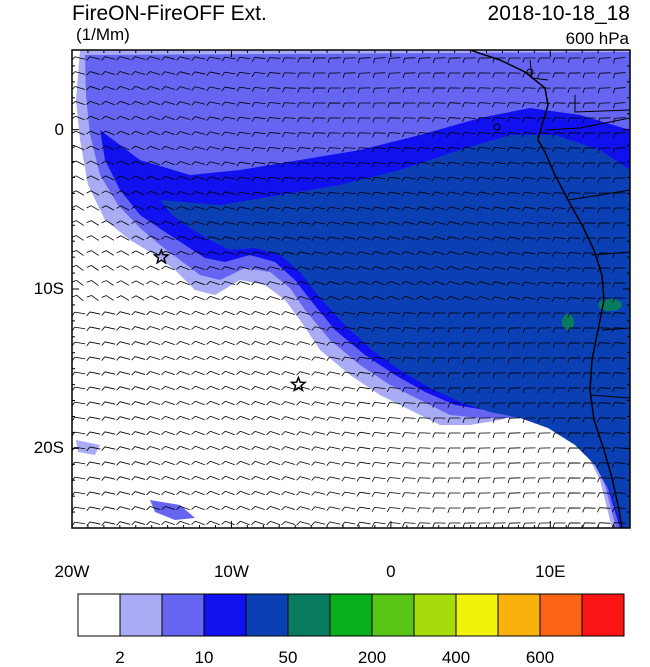 Image resolution: width=650 pixels, height=667 pixels. I want to click on lat-label: 0, so click(59, 129).